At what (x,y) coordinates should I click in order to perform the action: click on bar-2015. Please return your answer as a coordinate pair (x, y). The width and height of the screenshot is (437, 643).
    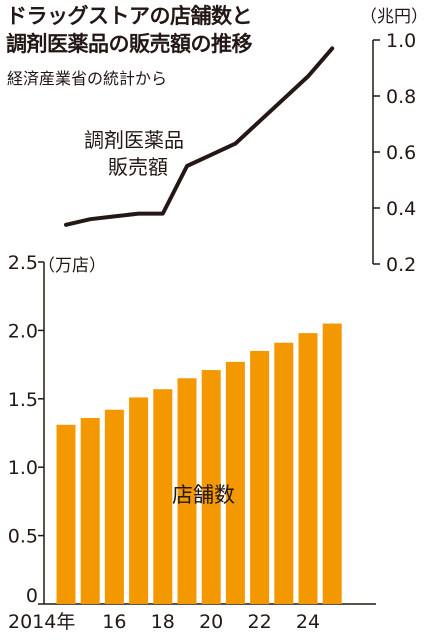
    Looking at the image, I should click on (90, 510).